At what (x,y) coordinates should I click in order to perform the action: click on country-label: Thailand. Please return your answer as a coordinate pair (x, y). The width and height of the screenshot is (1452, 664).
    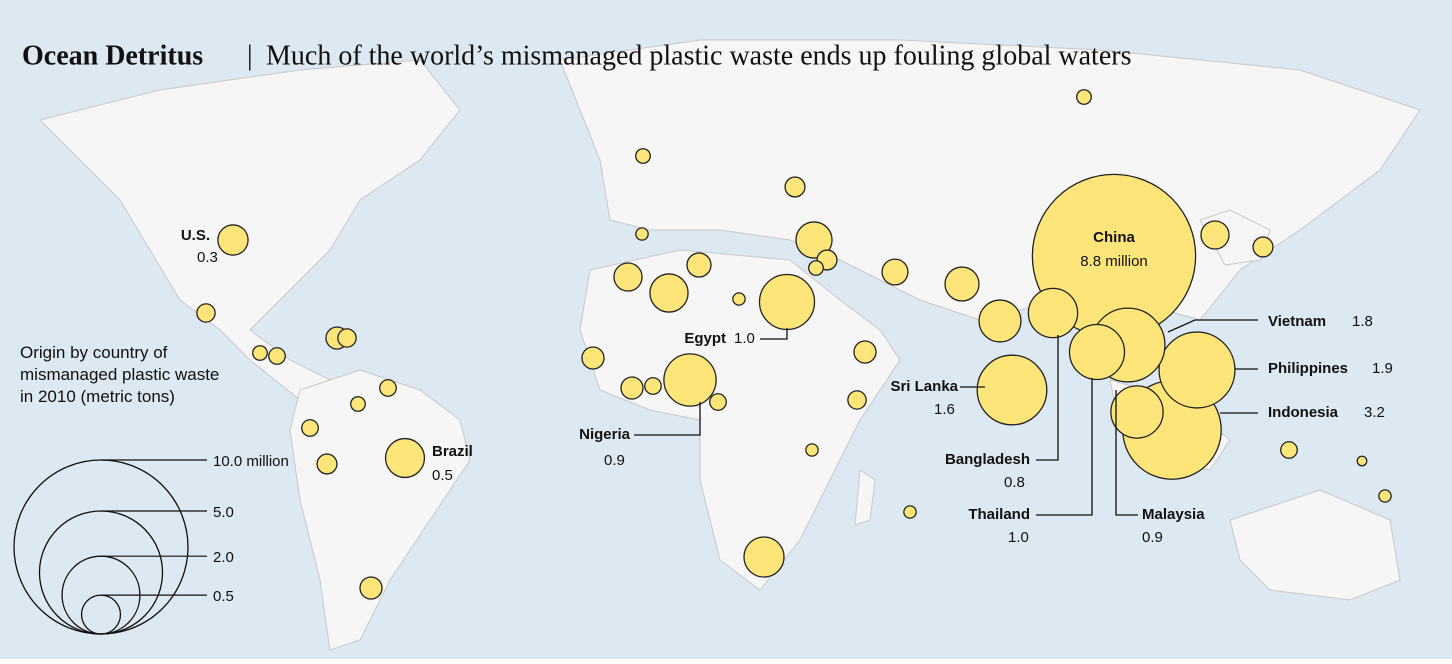
    Looking at the image, I should click on (999, 514).